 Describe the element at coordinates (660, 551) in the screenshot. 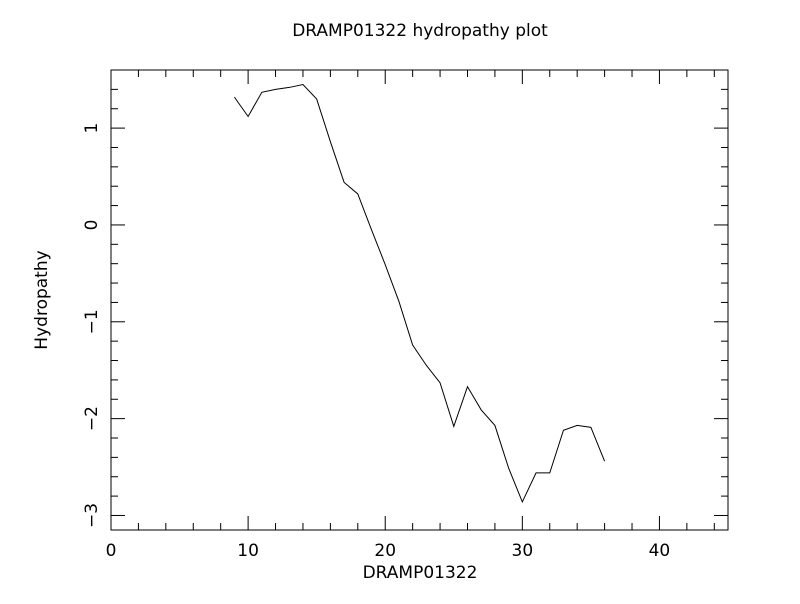

I see `x-tick-label: 40` at that location.